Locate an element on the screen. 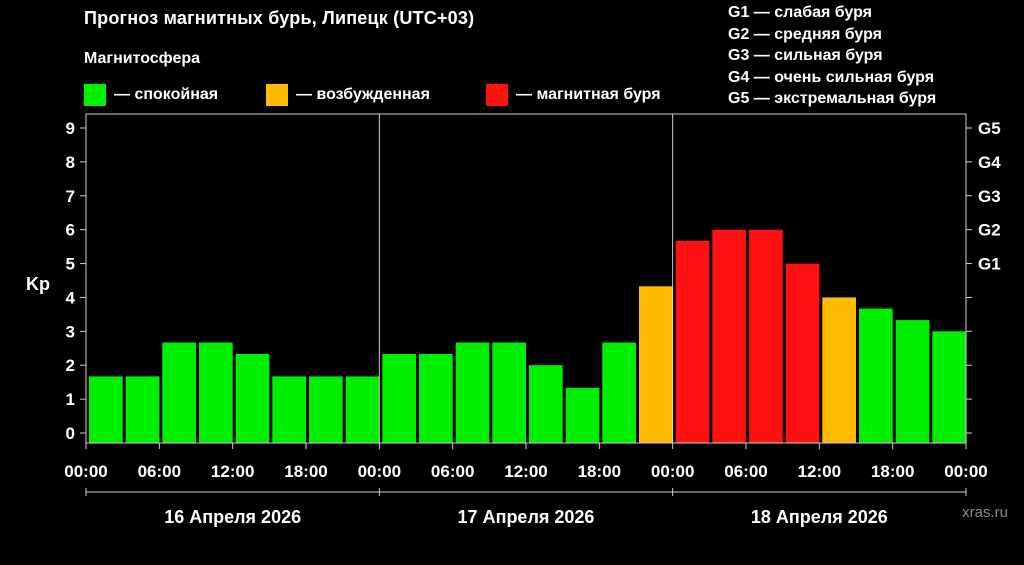 Image resolution: width=1024 pixels, height=565 pixels. legend-label-storm: — магнитная буря is located at coordinates (588, 94).